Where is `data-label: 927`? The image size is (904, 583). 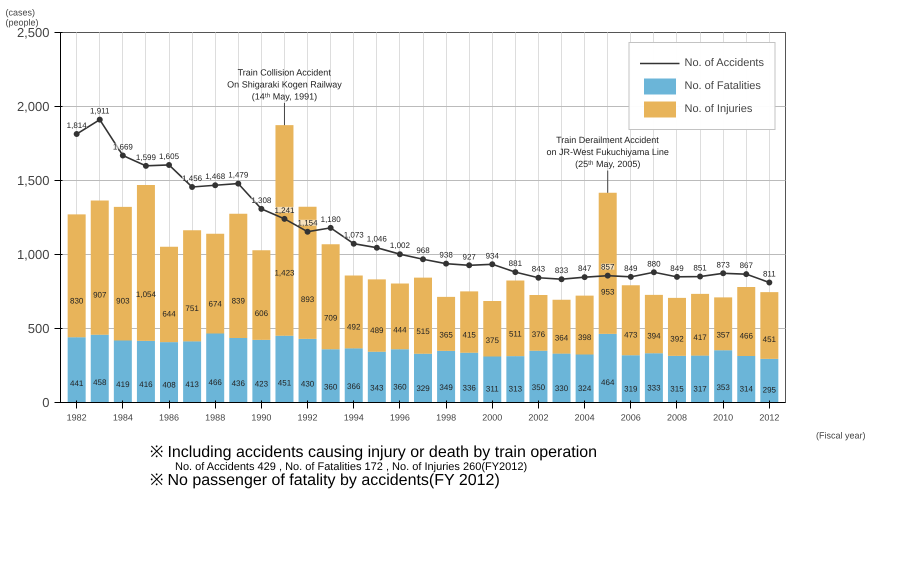 data-label: 927 is located at coordinates (469, 257).